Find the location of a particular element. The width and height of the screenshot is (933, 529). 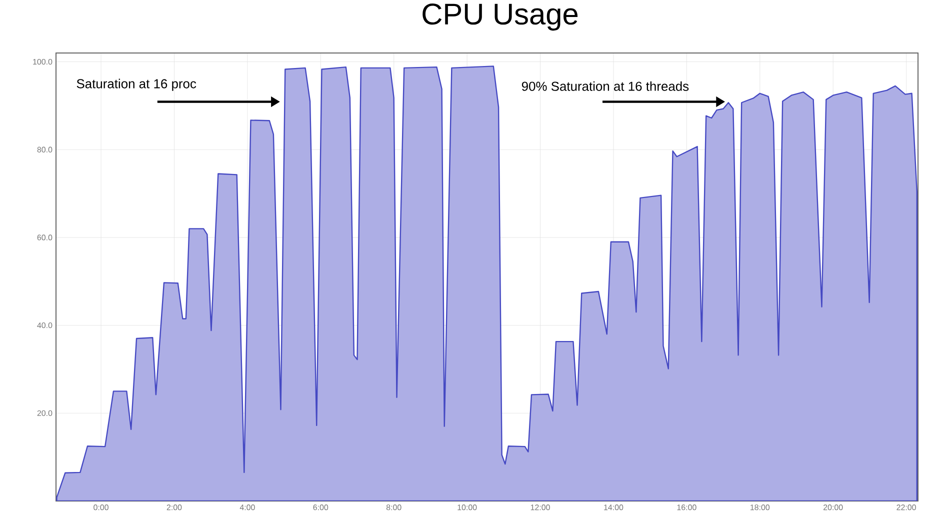

annotation: Saturation at 16 proc is located at coordinates (136, 84).